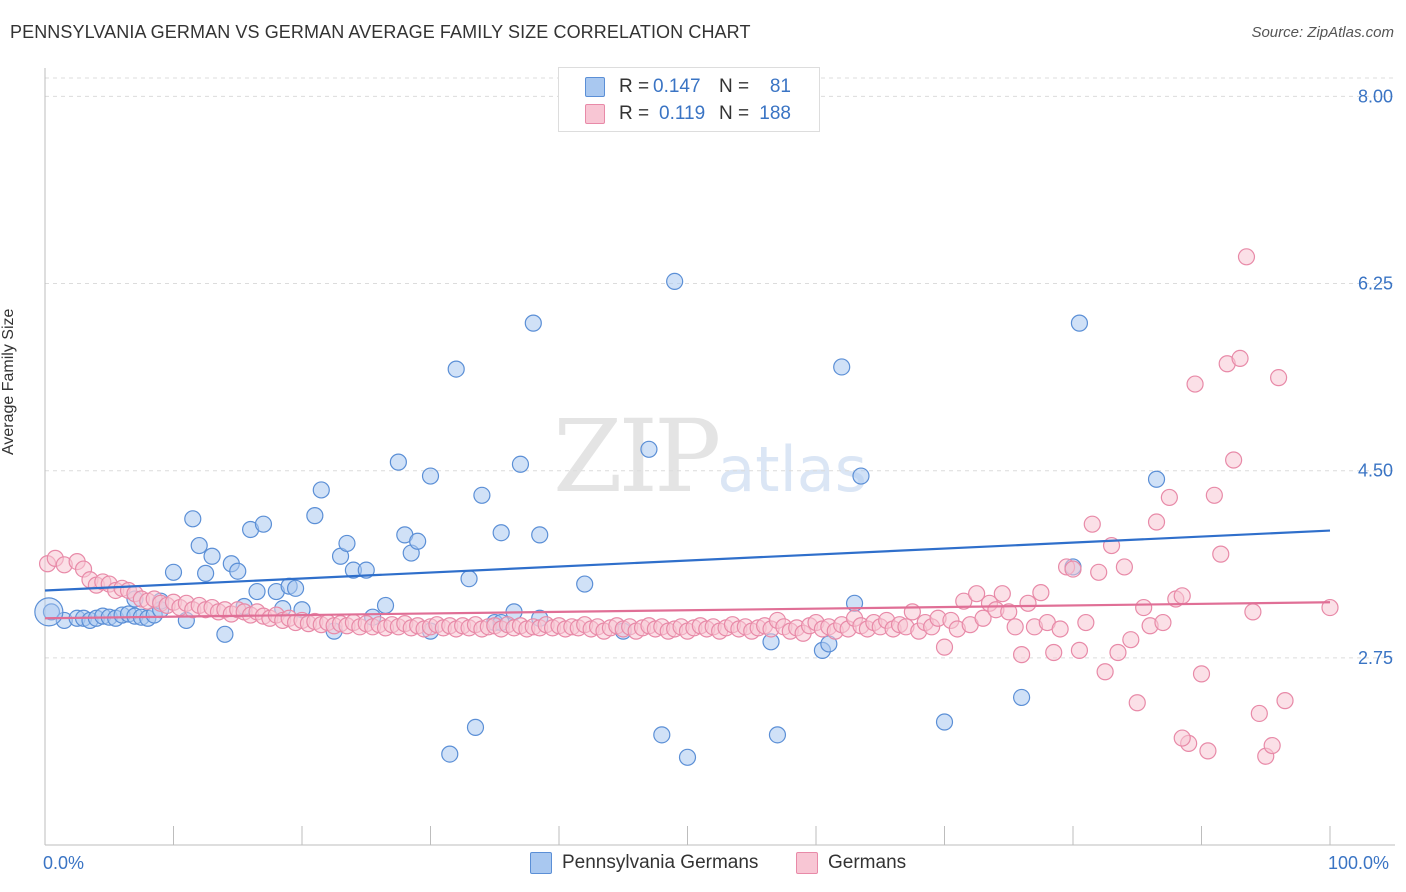  Describe the element at coordinates (807, 863) in the screenshot. I see `series-swatch-pink` at that location.